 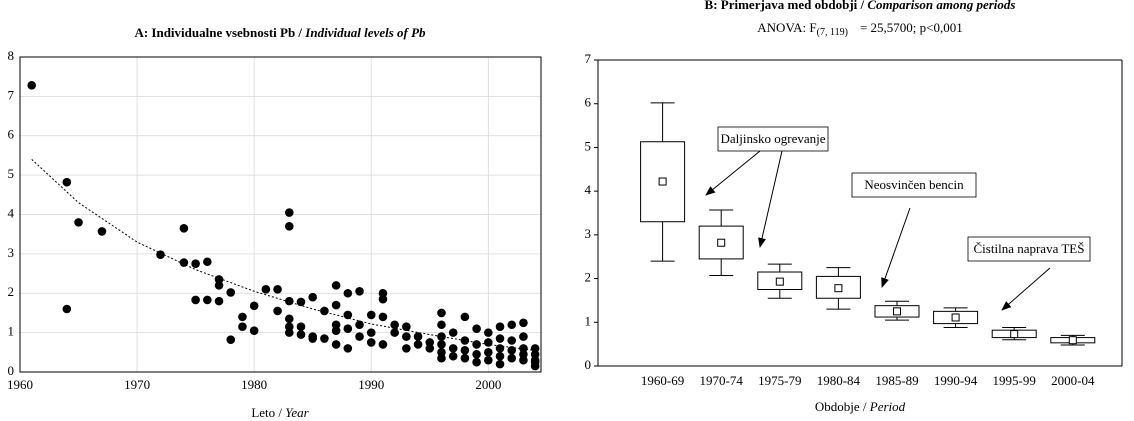 What do you see at coordinates (20, 384) in the screenshot?
I see `x-tick-label: 1960` at bounding box center [20, 384].